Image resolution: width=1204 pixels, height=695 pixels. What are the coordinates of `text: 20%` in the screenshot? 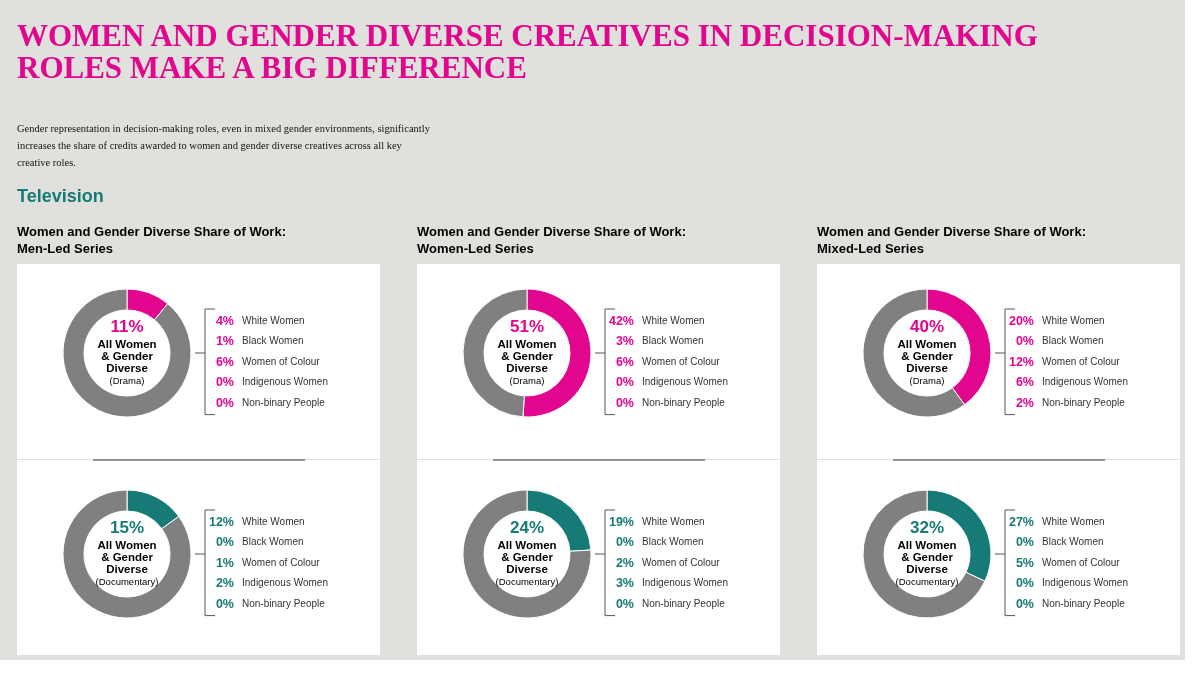 It's located at (1021, 321).